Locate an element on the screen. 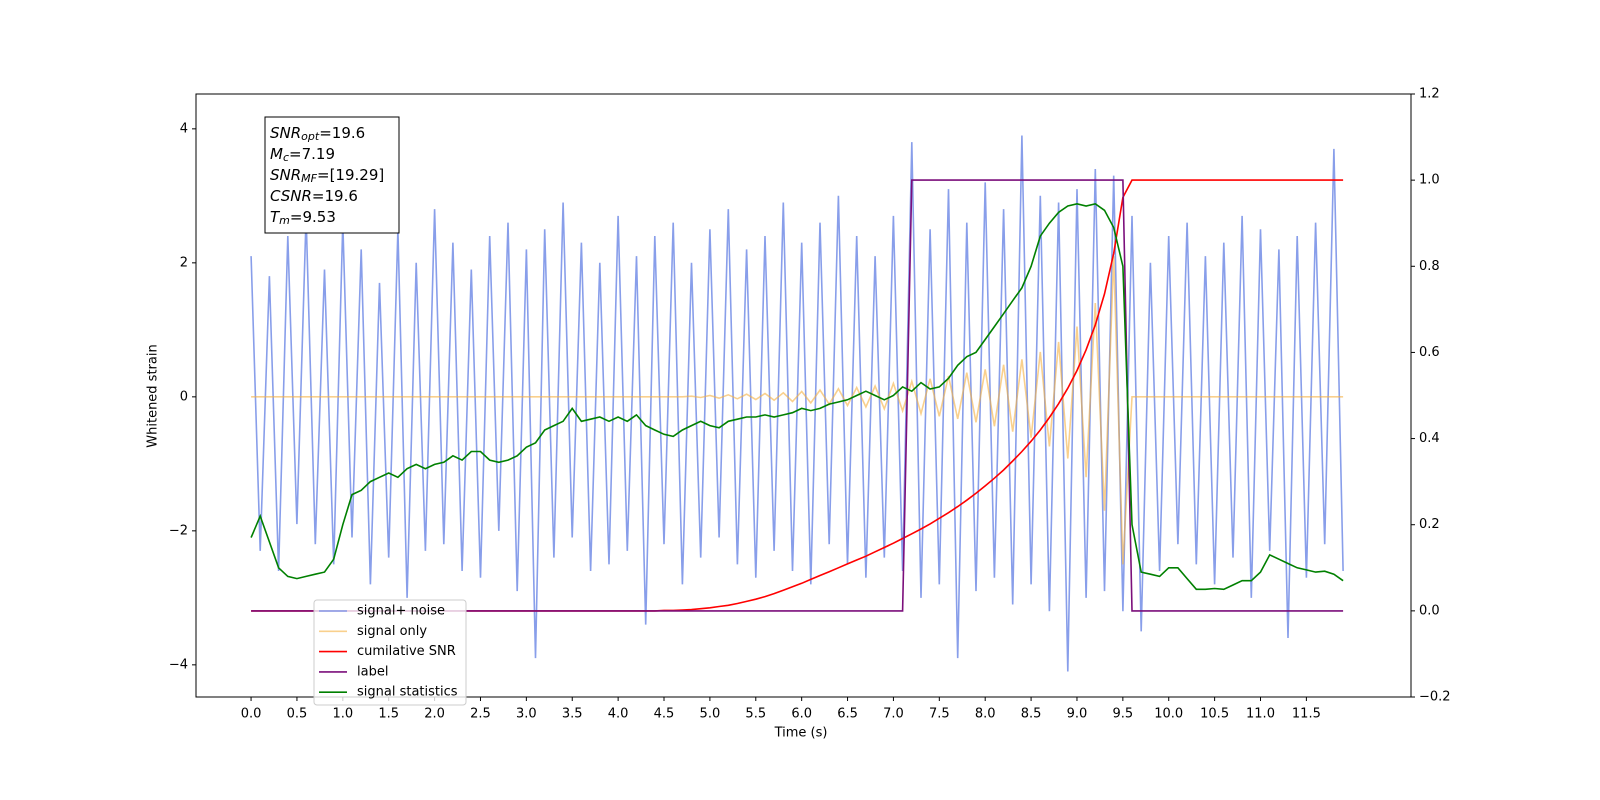 The width and height of the screenshot is (1600, 800). annotation-sub: c is located at coordinates (286, 157).